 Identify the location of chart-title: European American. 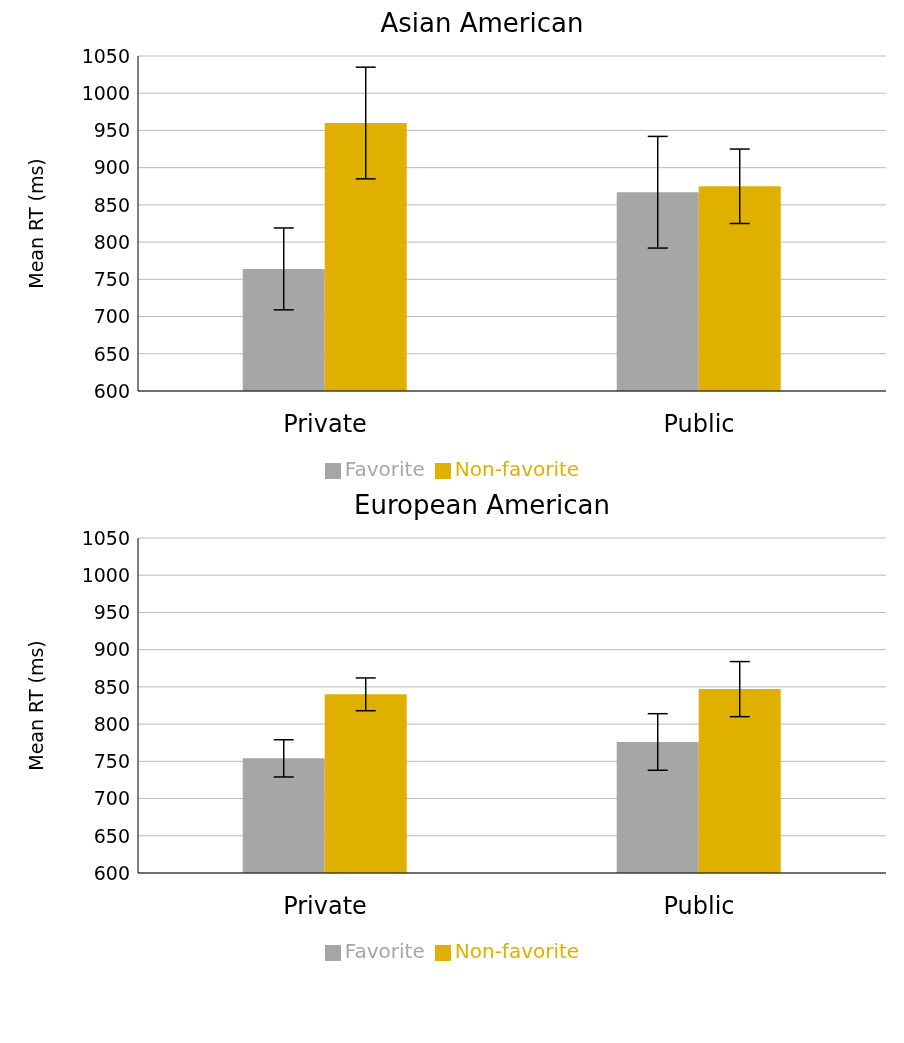
(482, 505).